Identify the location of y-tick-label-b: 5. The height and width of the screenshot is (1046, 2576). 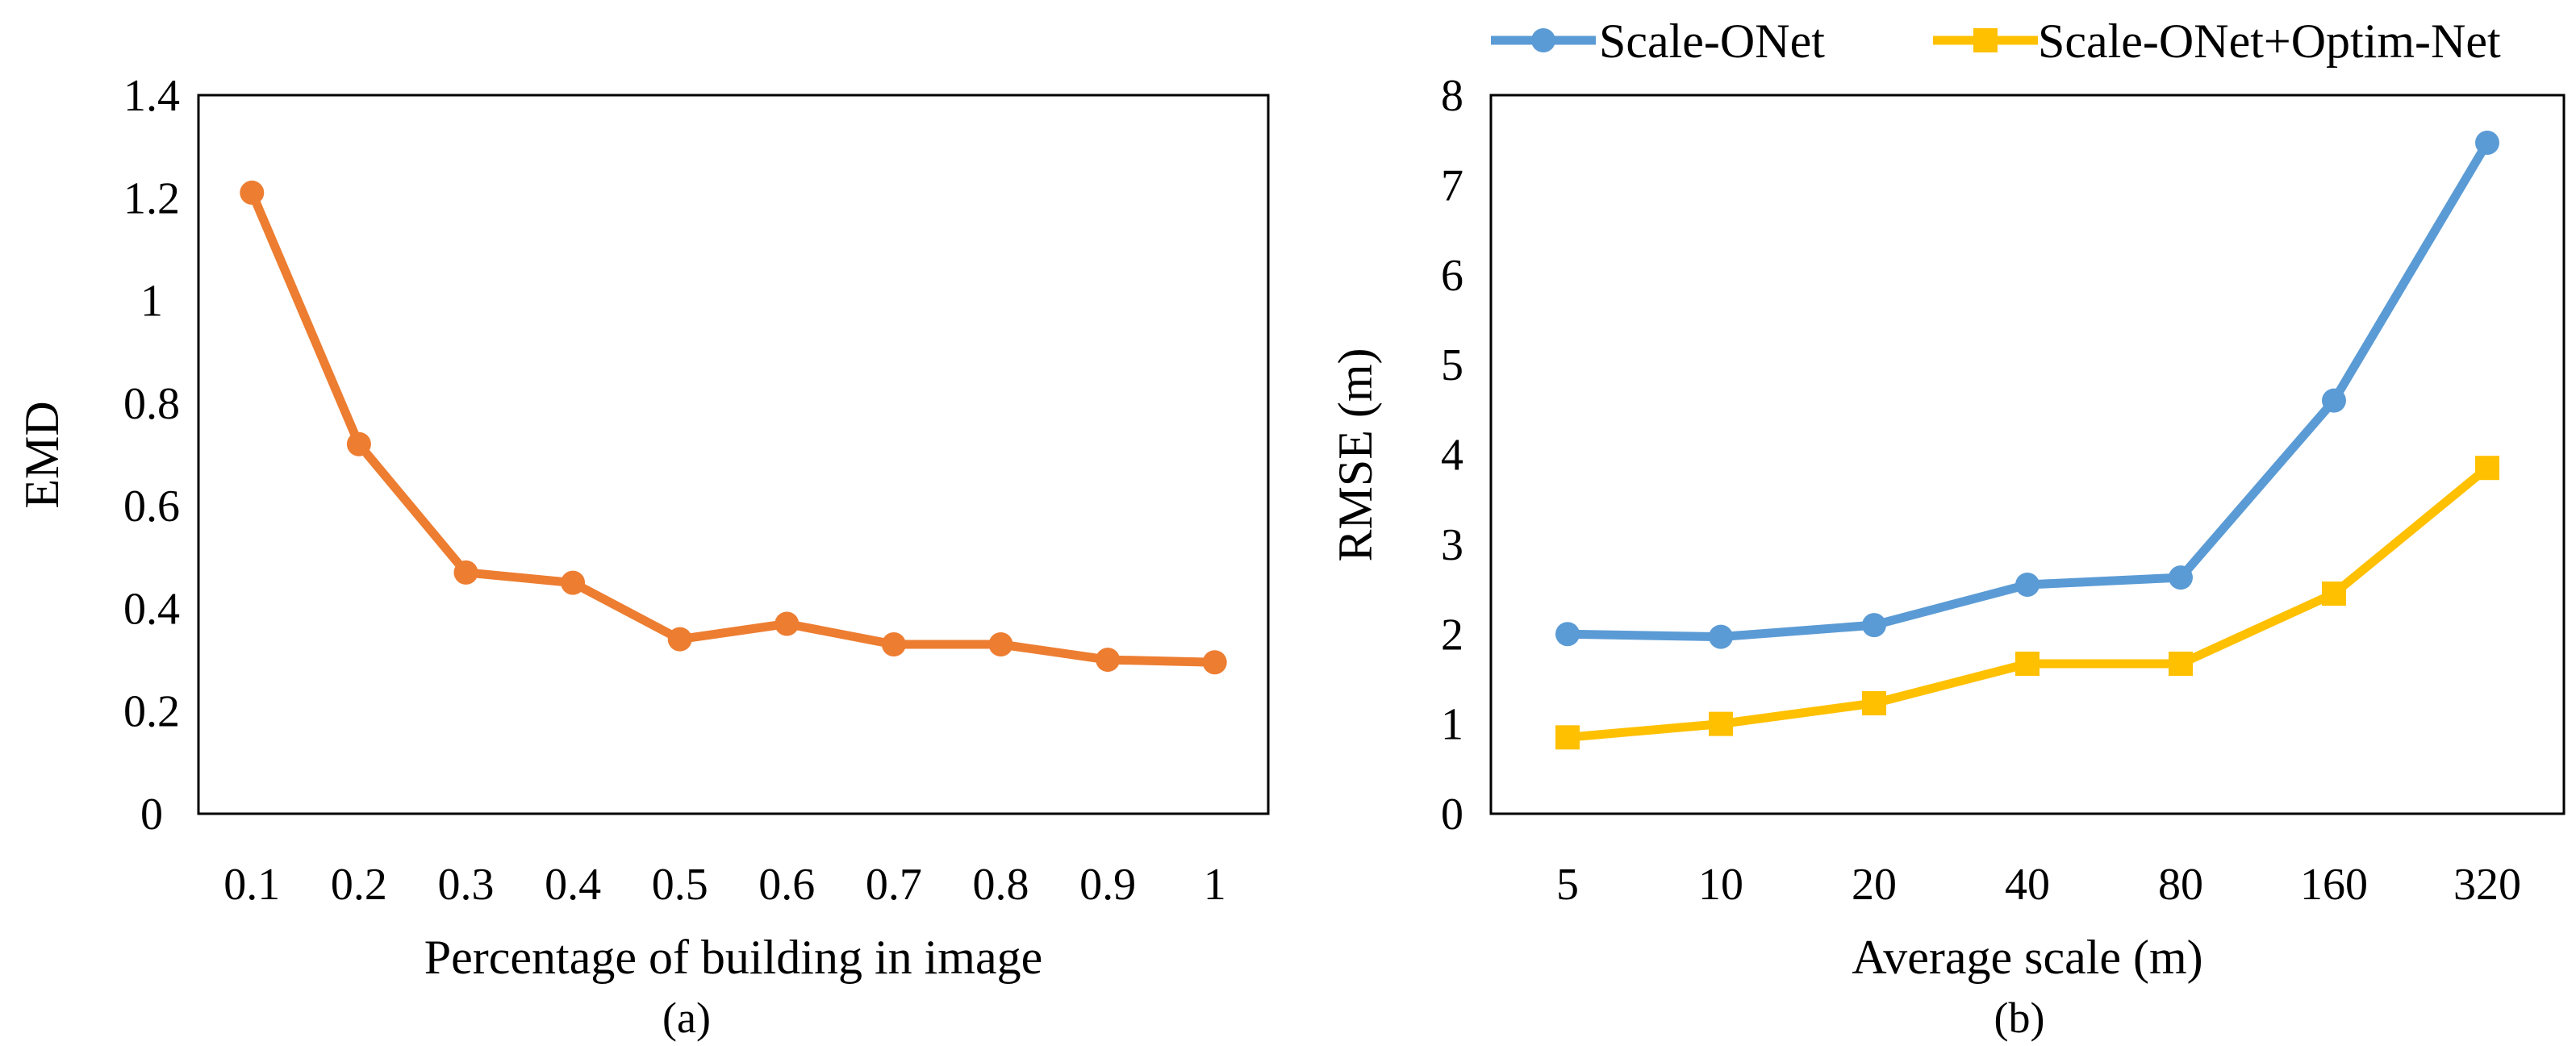
(1452, 365).